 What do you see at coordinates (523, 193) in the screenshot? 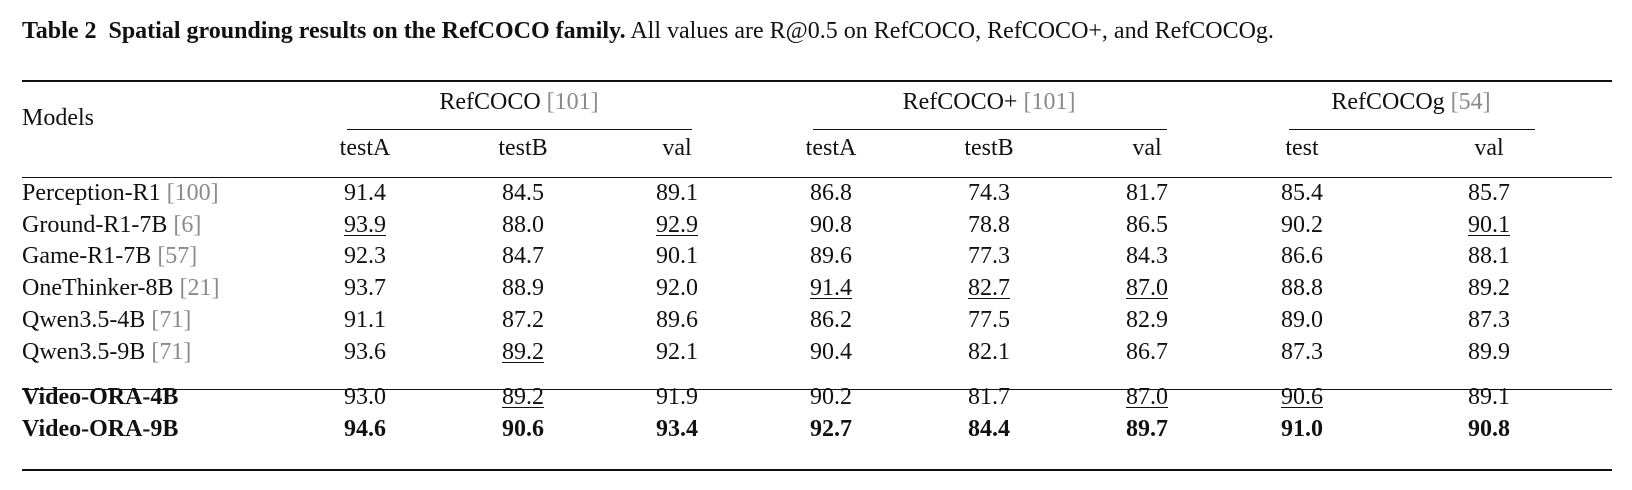
I see `value-cell: 84.5` at bounding box center [523, 193].